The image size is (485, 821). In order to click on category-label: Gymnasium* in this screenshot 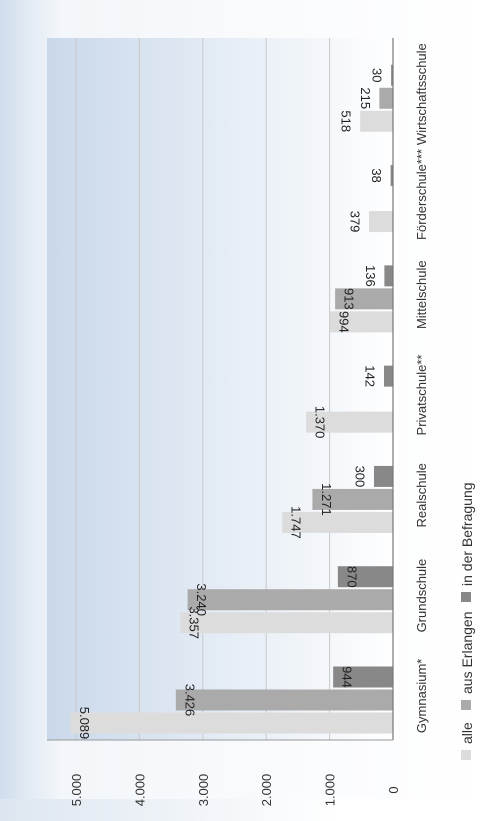, I will do `click(421, 696)`.